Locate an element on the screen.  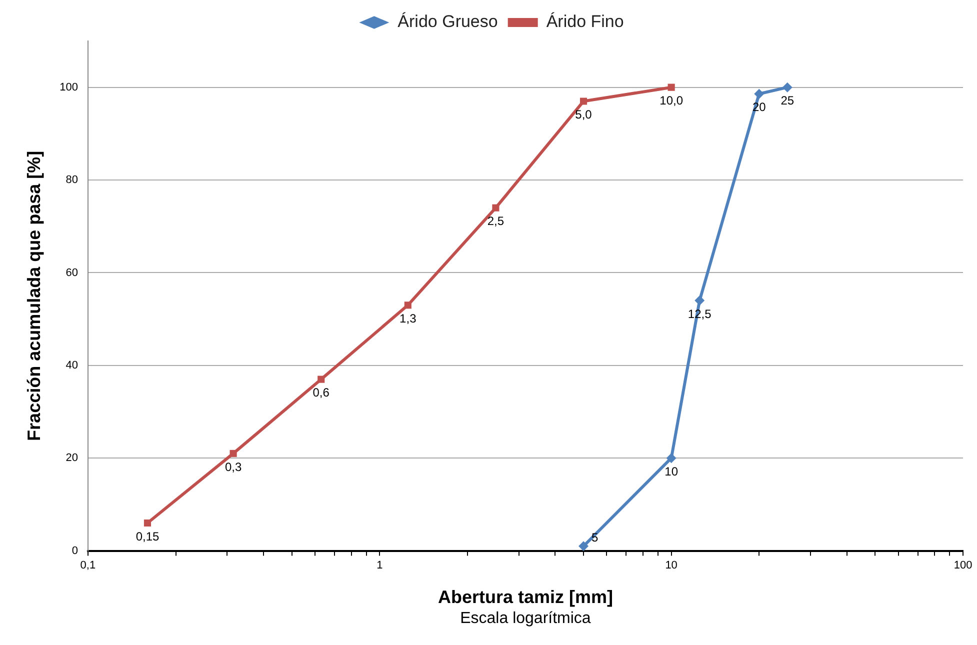
x-axis-title: Abertura tamiz [mm] is located at coordinates (525, 596).